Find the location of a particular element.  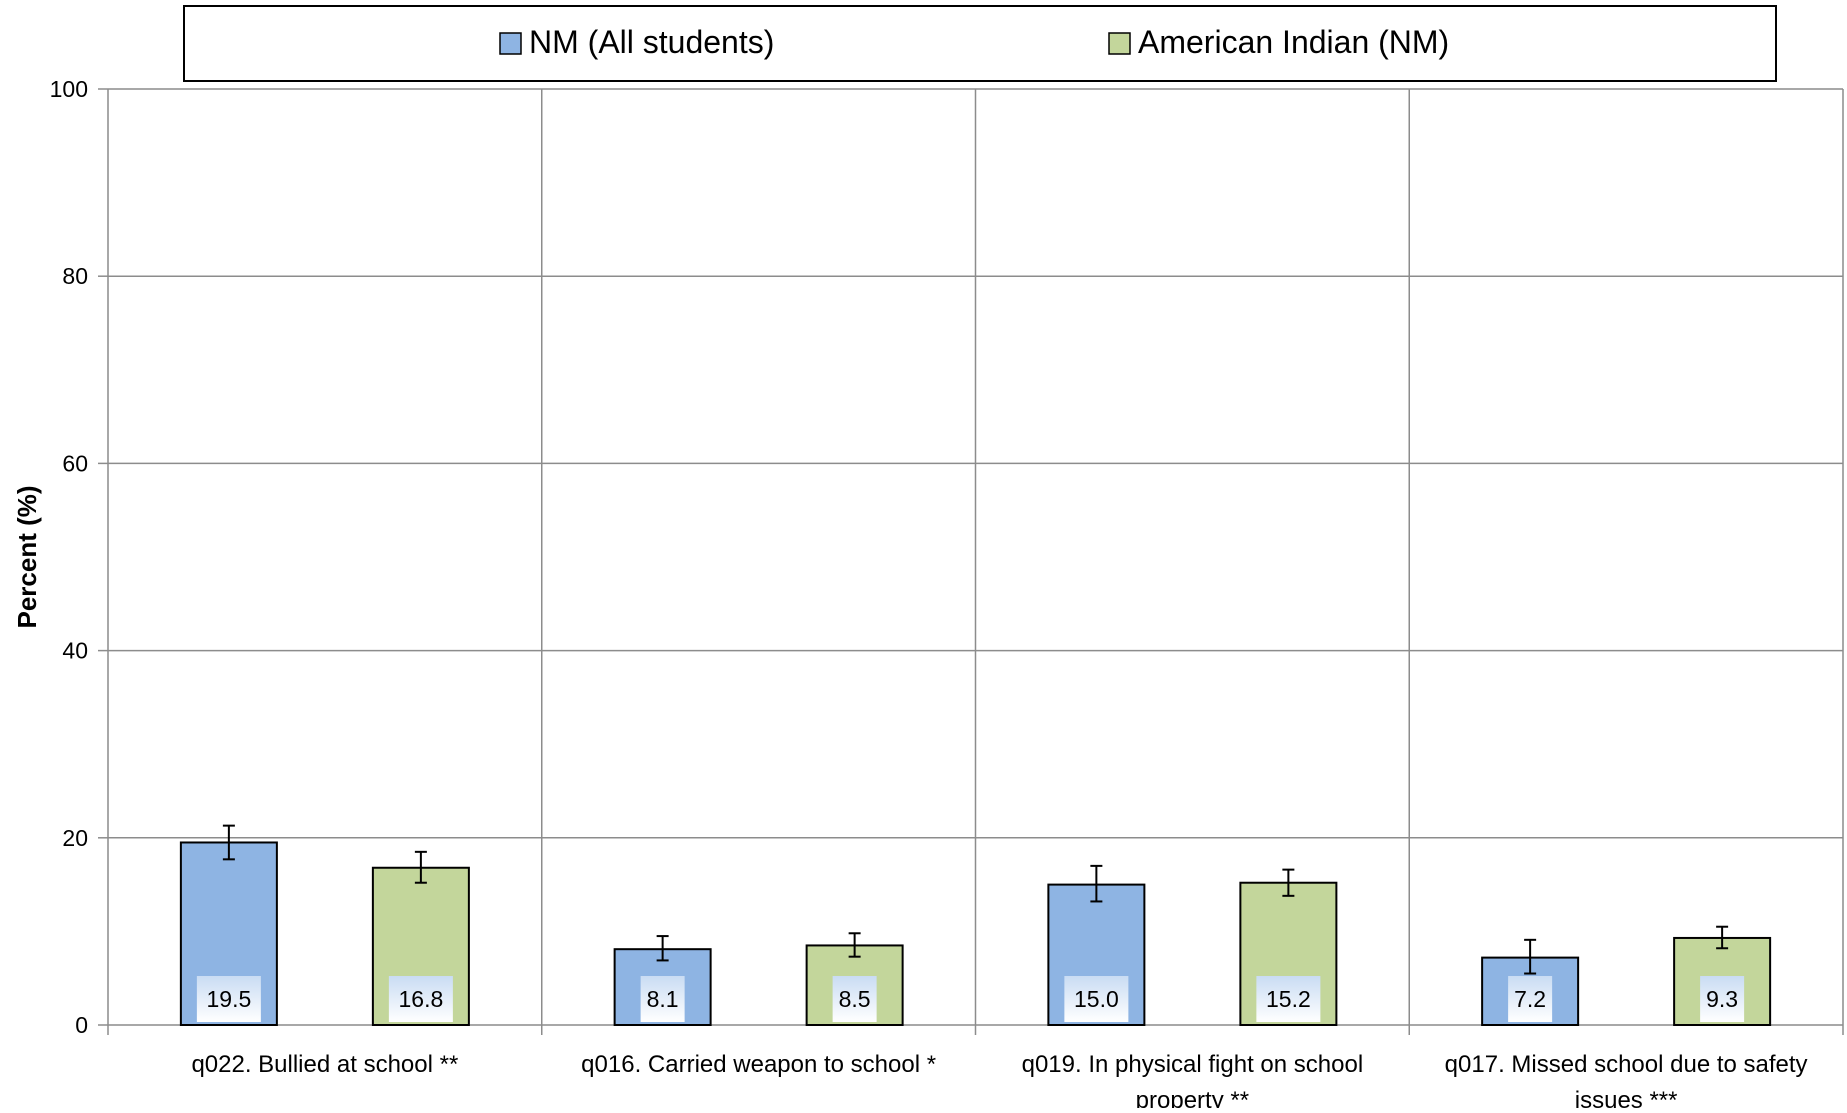

x-category-label-line: q019. In physical fight on school is located at coordinates (1193, 1064).